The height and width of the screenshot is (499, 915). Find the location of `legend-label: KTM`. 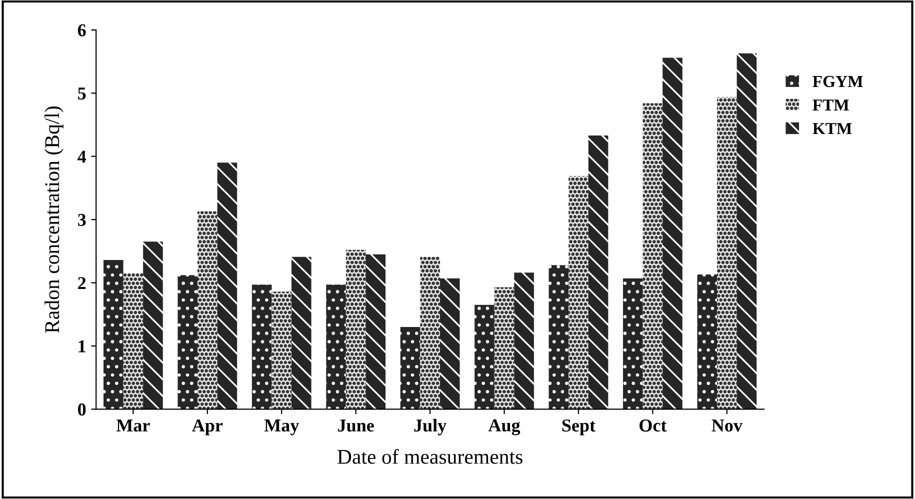

legend-label: KTM is located at coordinates (832, 128).